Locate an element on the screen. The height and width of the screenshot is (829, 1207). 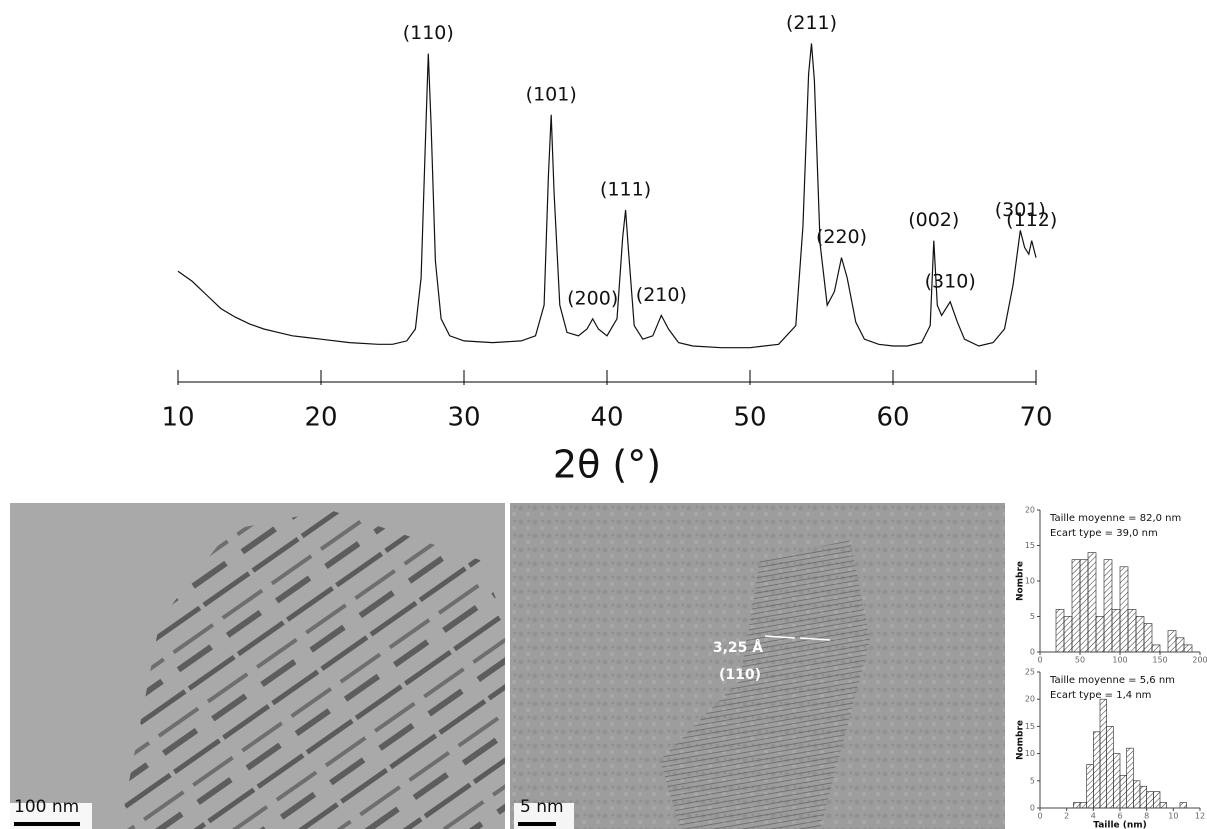
x-tick-label: 40 is located at coordinates (606, 418).